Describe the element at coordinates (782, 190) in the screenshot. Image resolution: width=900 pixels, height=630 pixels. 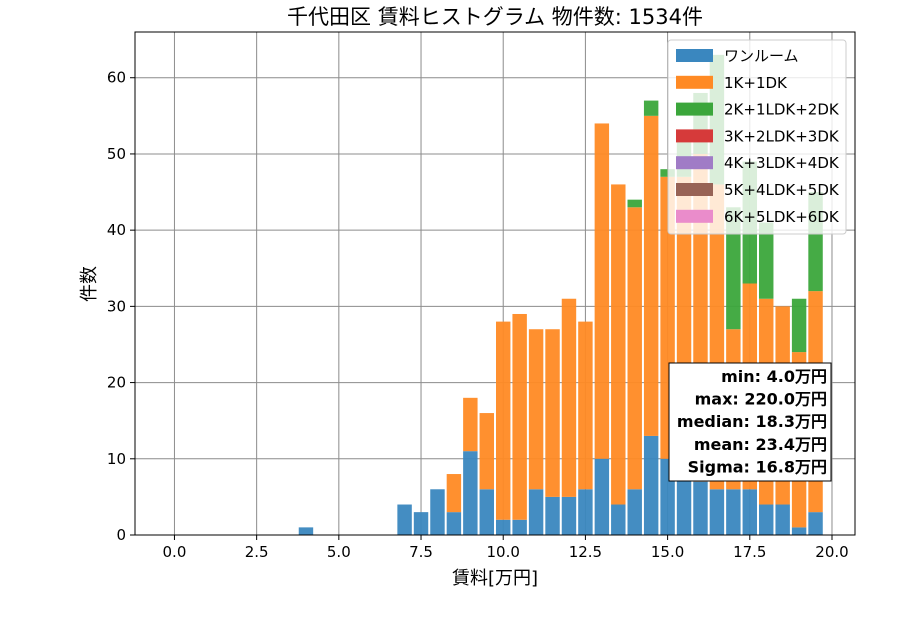
I see `legend-label: 5K+4LDK+5DK` at that location.